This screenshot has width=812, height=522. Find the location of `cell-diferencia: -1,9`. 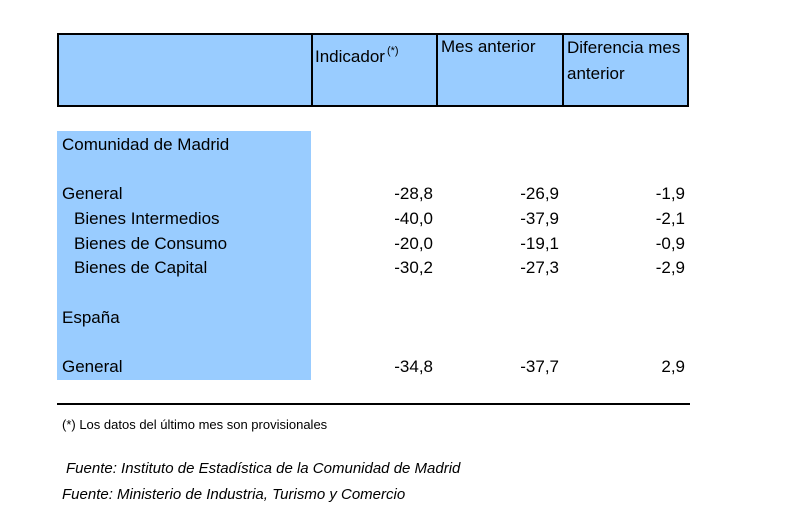

cell-diferencia: -1,9 is located at coordinates (670, 193).